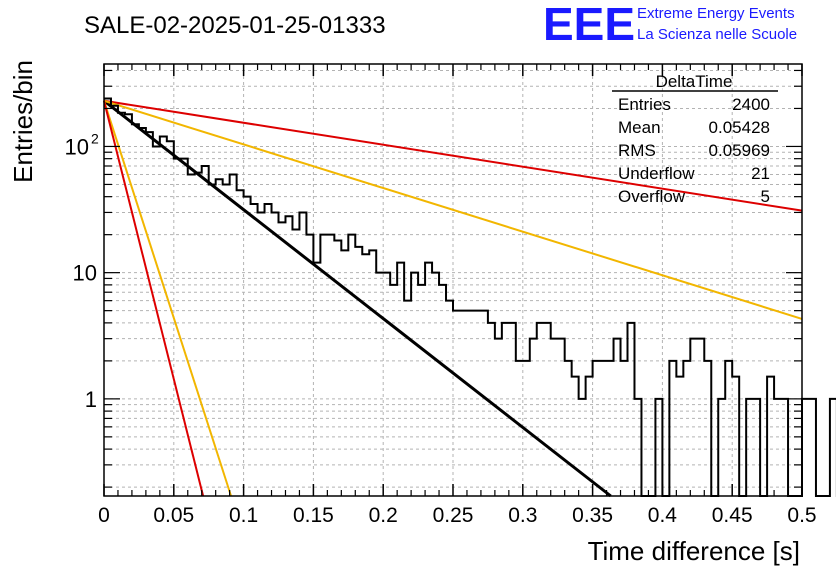 The height and width of the screenshot is (572, 836). What do you see at coordinates (652, 196) in the screenshot?
I see `stats-label: Overflow` at bounding box center [652, 196].